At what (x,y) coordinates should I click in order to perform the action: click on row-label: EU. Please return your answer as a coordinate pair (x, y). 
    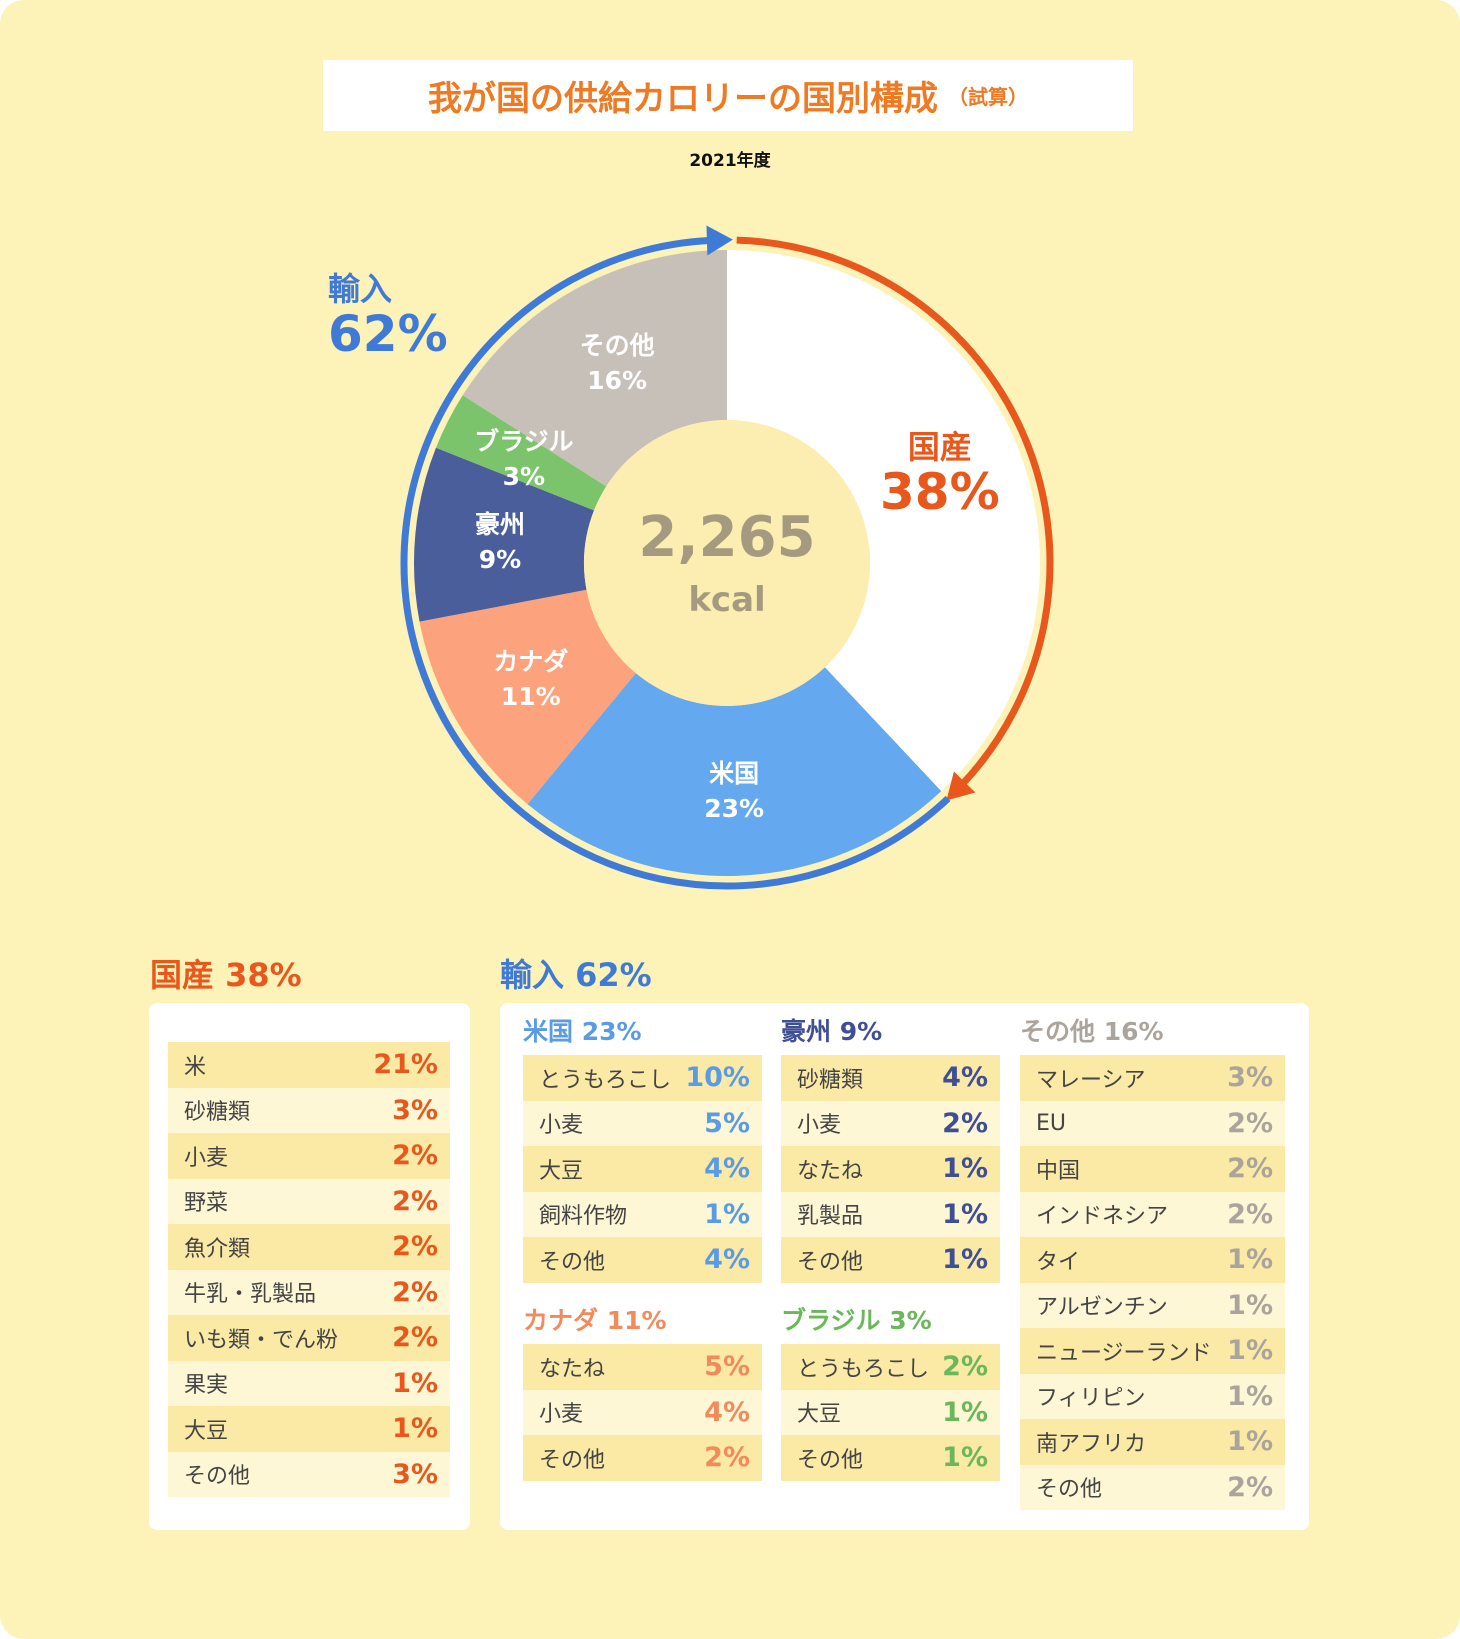
    Looking at the image, I should click on (1051, 1123).